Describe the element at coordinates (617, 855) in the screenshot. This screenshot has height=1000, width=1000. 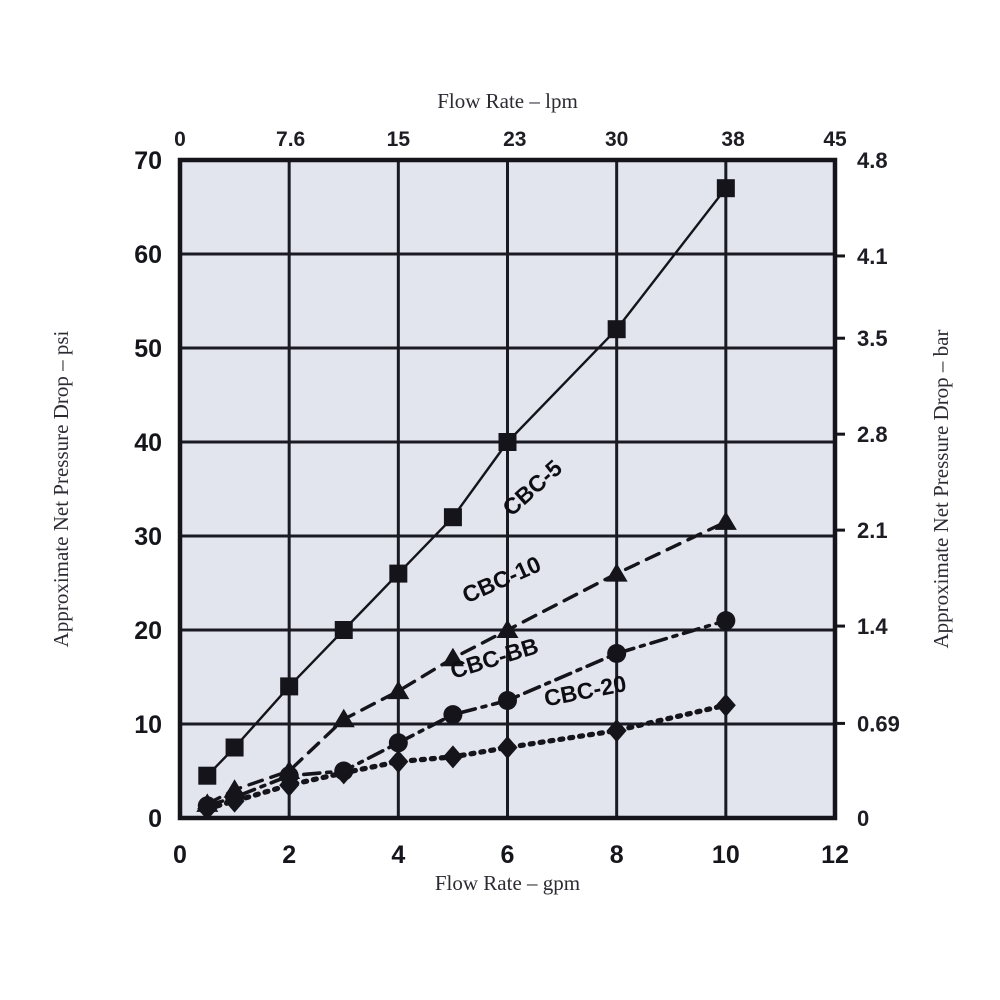
I see `xtick-label-bottom: 8` at that location.